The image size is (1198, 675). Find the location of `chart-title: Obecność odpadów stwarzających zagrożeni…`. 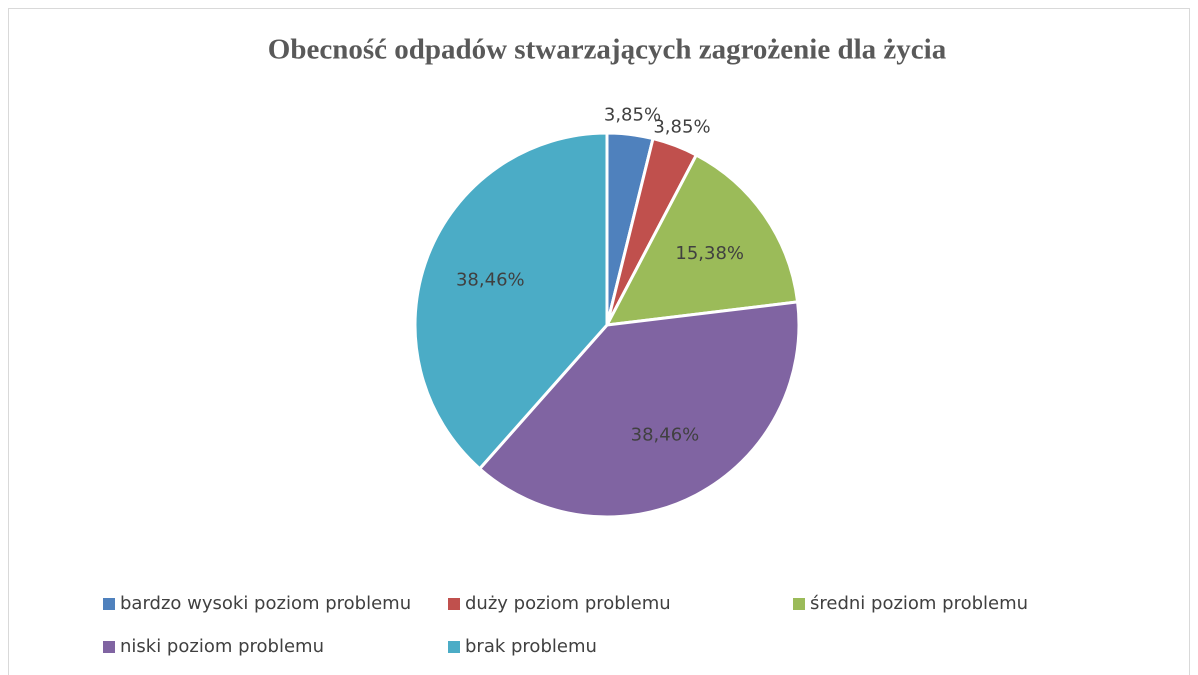

chart-title: Obecność odpadów stwarzających zagrożeni… is located at coordinates (607, 50).